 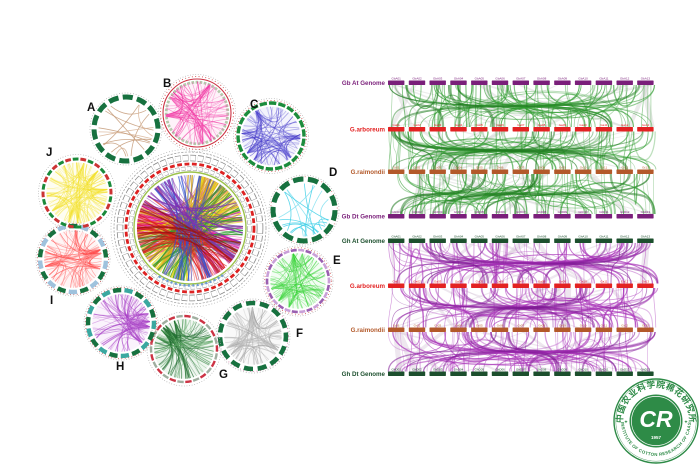 What do you see at coordinates (500, 369) in the screenshot?
I see `chromosome-label: GhD06` at bounding box center [500, 369].